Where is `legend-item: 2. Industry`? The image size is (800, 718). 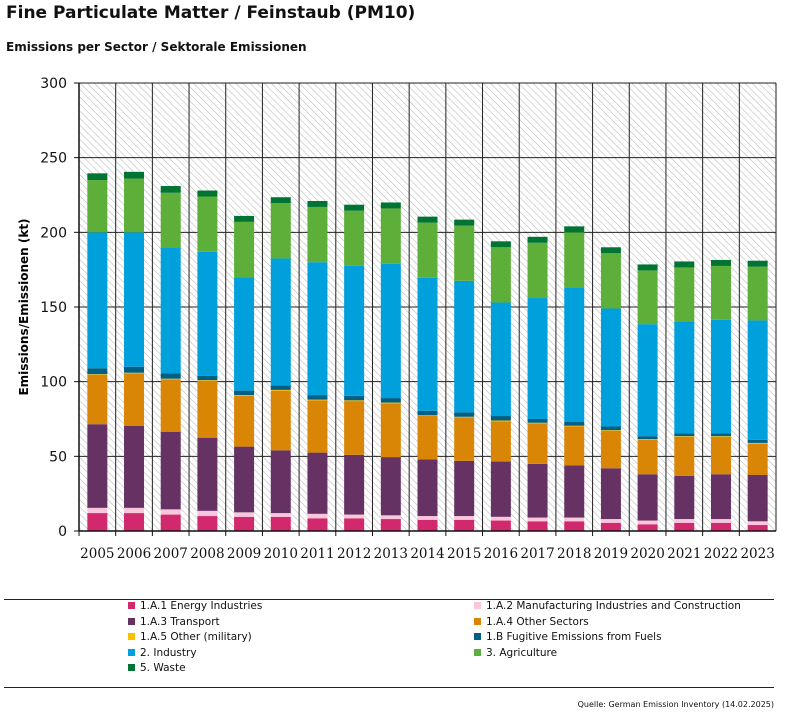
legend-item: 2. Industry is located at coordinates (162, 653).